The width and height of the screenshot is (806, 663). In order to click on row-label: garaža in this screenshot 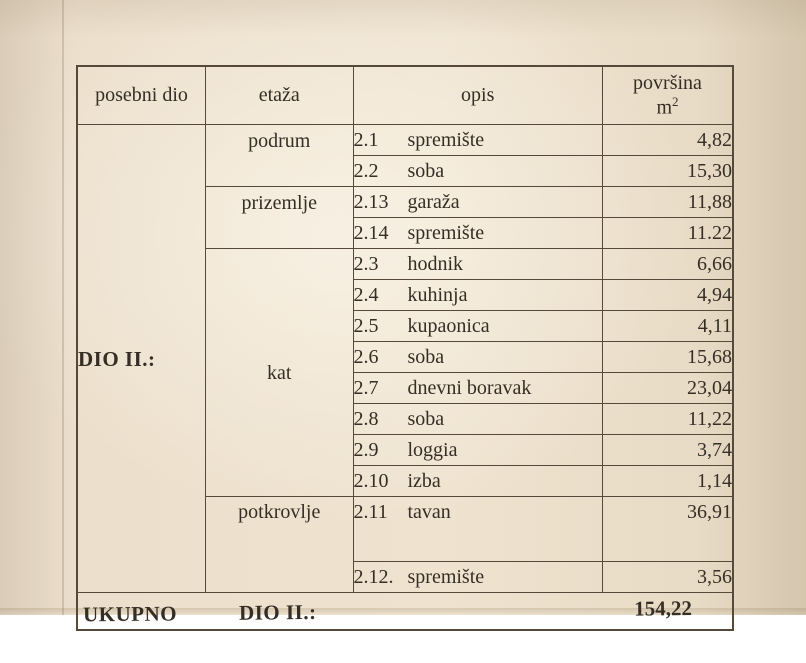, I will do `click(433, 202)`.